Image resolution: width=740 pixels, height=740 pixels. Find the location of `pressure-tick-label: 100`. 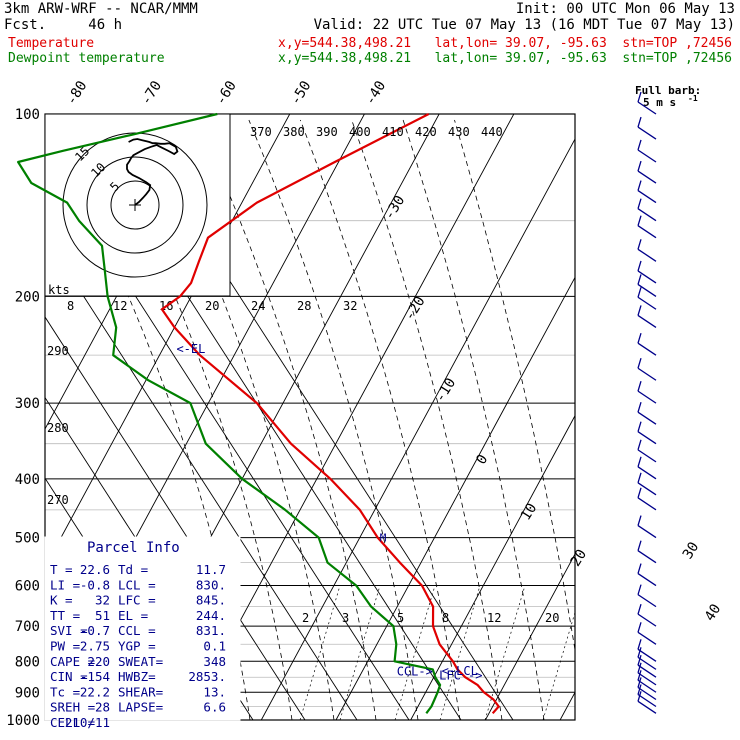

pressure-tick-label: 100 is located at coordinates (27, 115).